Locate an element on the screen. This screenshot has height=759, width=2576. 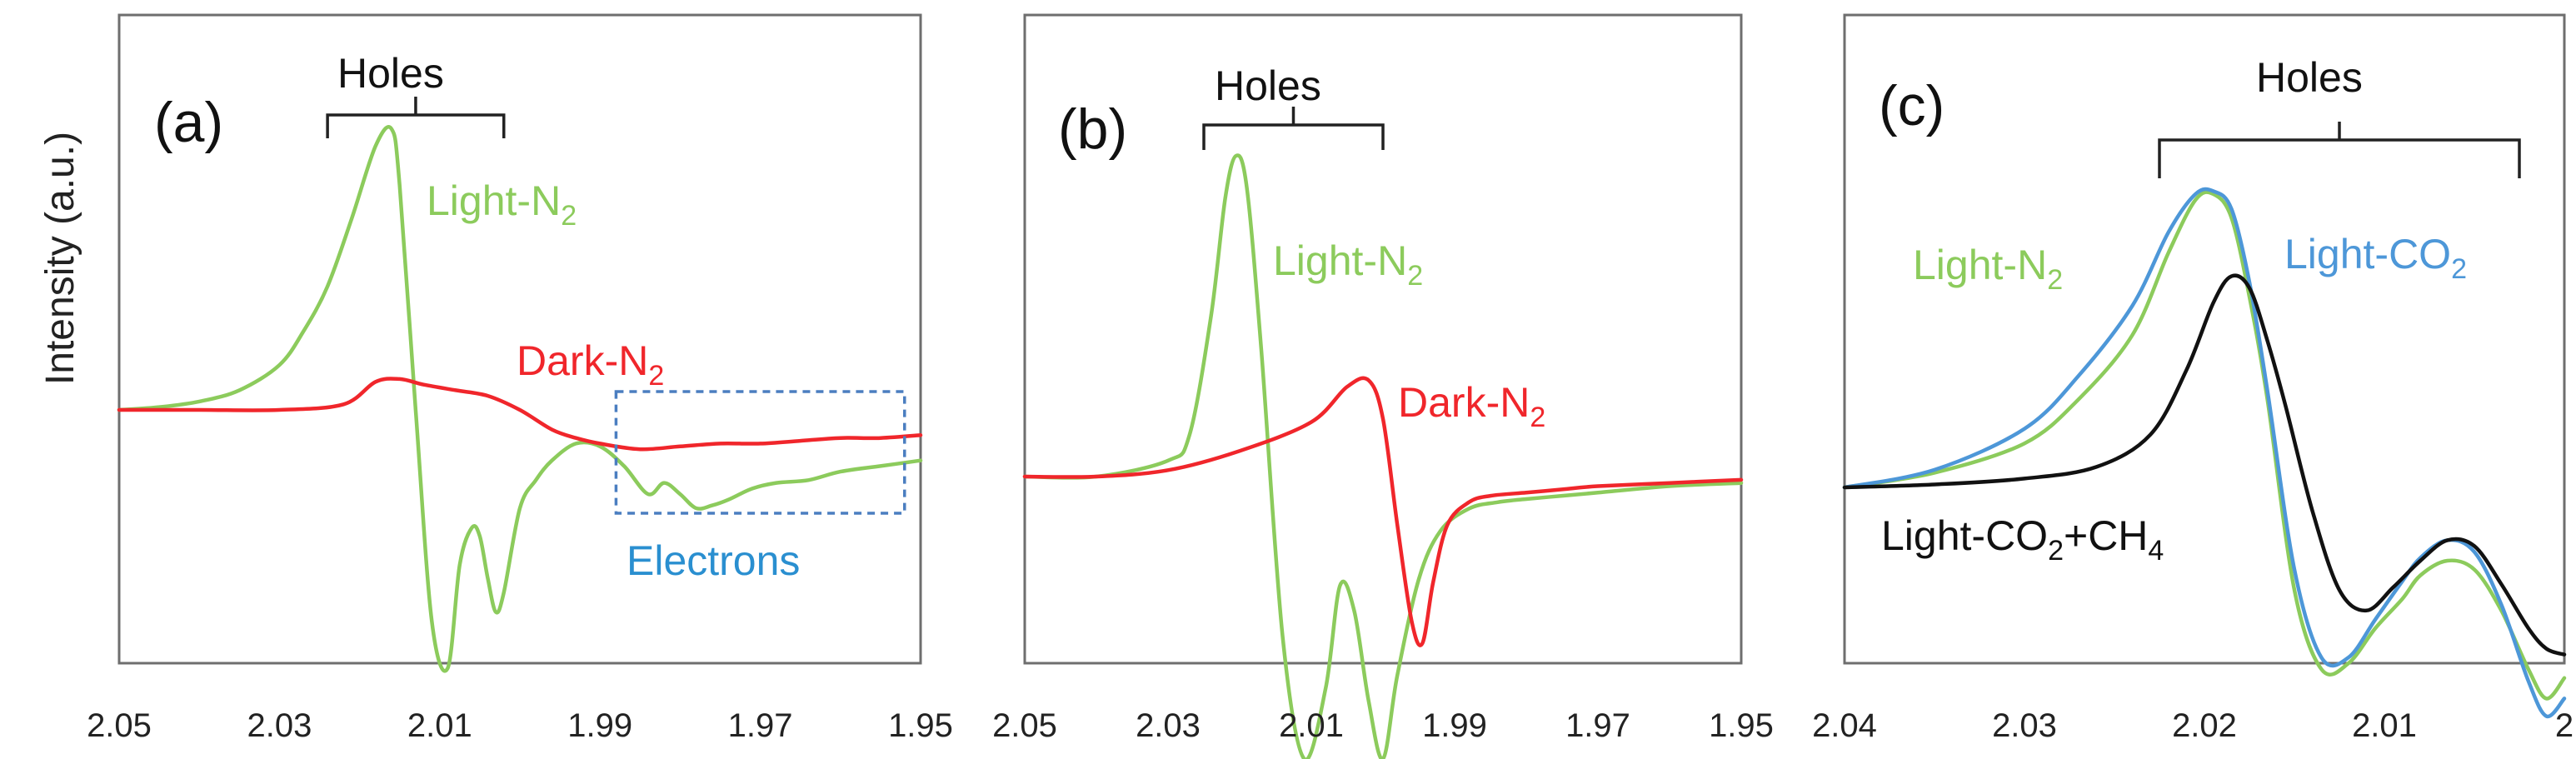
panel-c-holes-bracket is located at coordinates (2339, 150).